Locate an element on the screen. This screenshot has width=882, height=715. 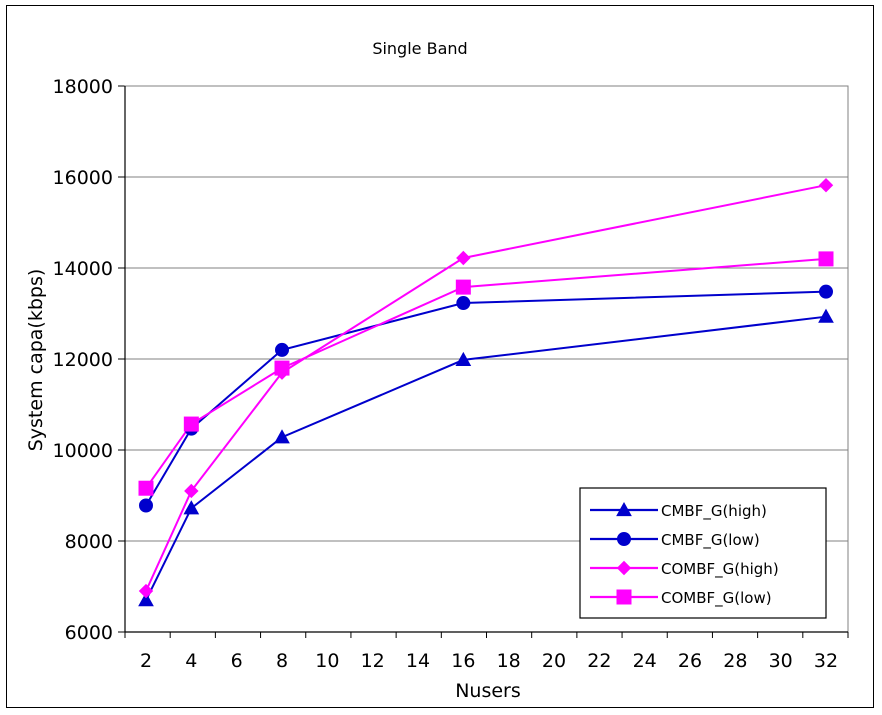
y-tick-labels: 6000 8000 10000 12000 14000 16000 18000 is located at coordinates (83, 360).